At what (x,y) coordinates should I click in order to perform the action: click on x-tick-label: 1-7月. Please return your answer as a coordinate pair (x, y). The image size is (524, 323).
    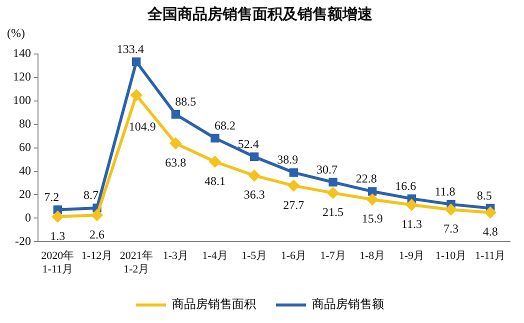
    Looking at the image, I should click on (333, 256).